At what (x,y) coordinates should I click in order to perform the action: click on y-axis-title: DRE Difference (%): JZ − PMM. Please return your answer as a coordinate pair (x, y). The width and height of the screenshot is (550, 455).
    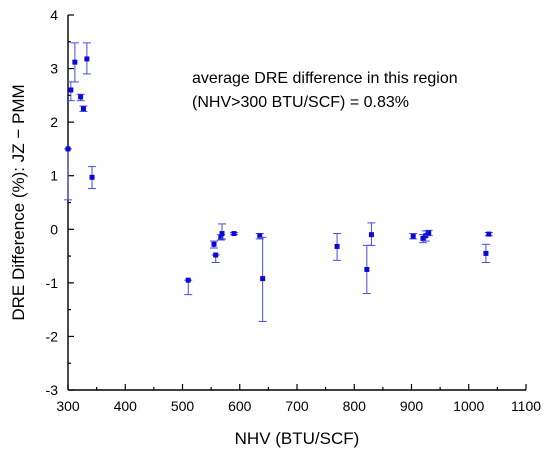
    Looking at the image, I should click on (18, 202).